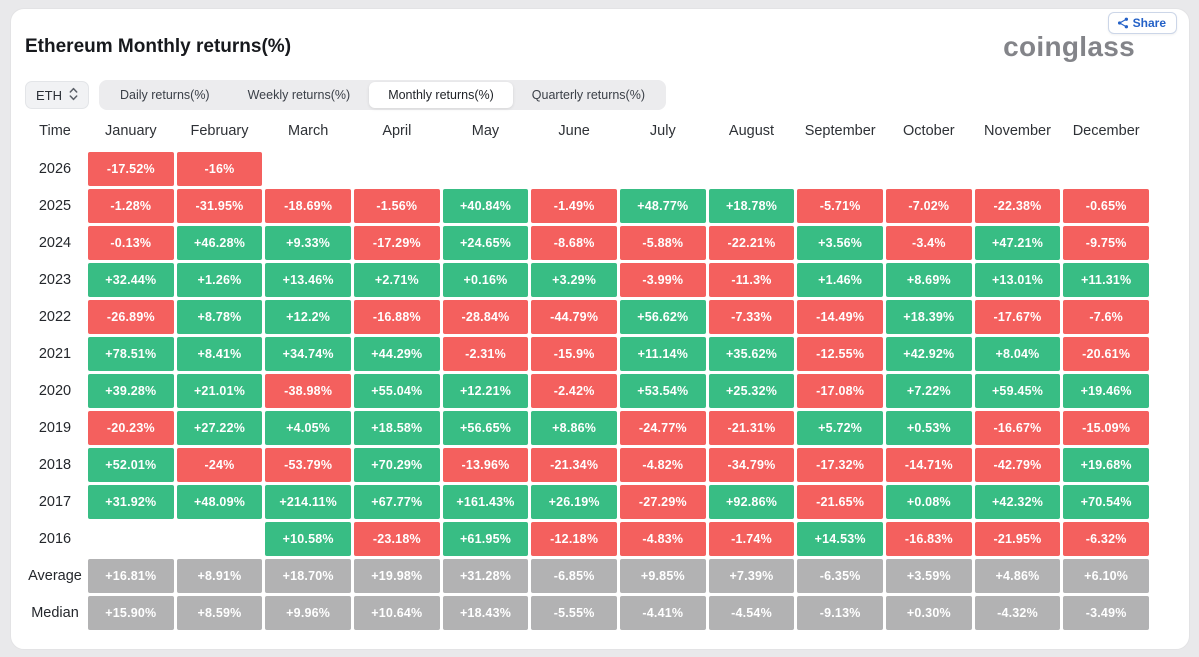  What do you see at coordinates (574, 206) in the screenshot?
I see `return-cell: -1.49%` at bounding box center [574, 206].